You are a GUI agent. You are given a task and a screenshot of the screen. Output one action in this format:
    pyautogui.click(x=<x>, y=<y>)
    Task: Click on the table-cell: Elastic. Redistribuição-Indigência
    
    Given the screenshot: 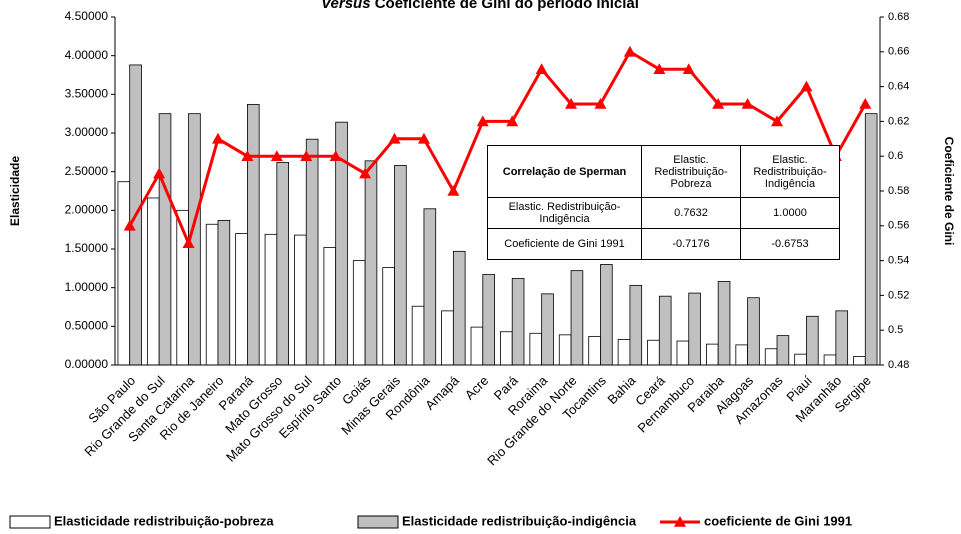 What is the action you would take?
    pyautogui.click(x=564, y=213)
    